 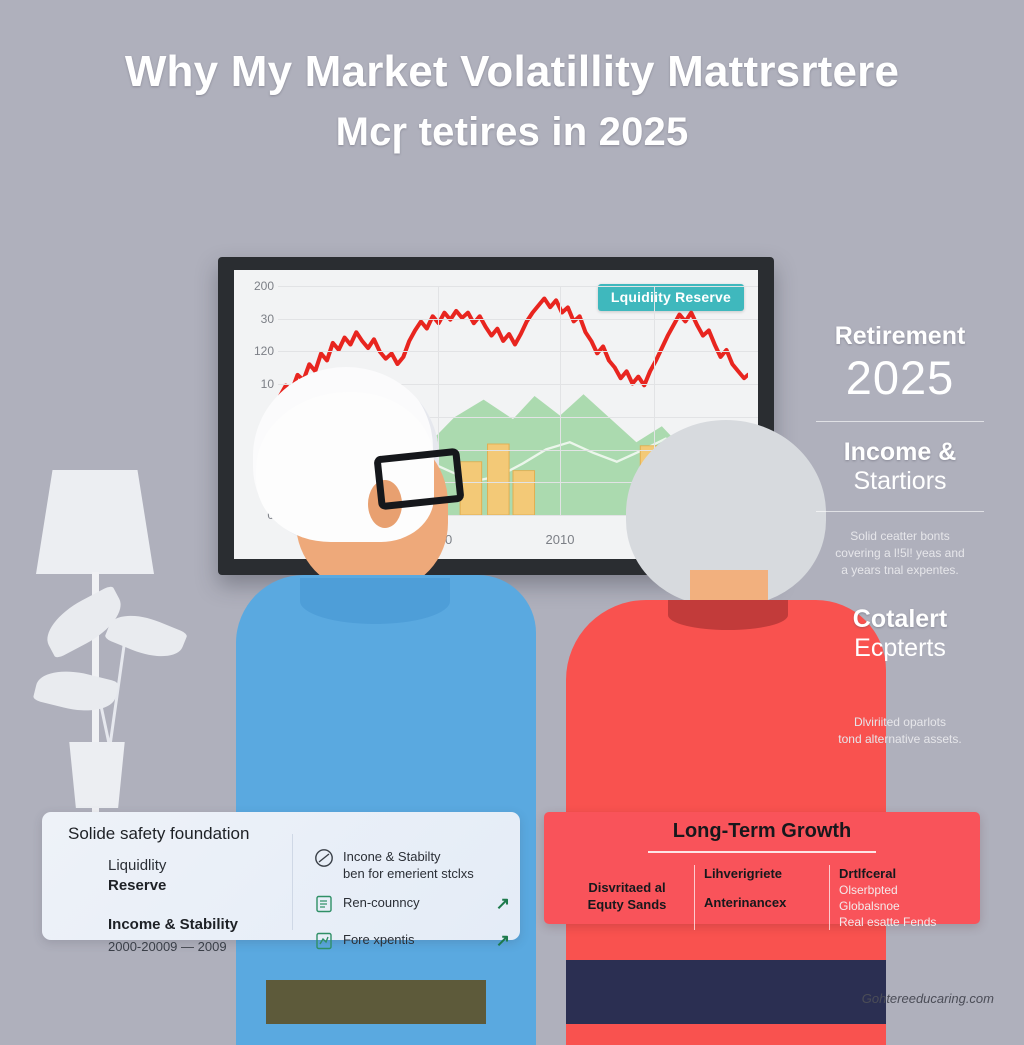 I want to click on row-2-text: Ren-counncy, so click(x=381, y=902).